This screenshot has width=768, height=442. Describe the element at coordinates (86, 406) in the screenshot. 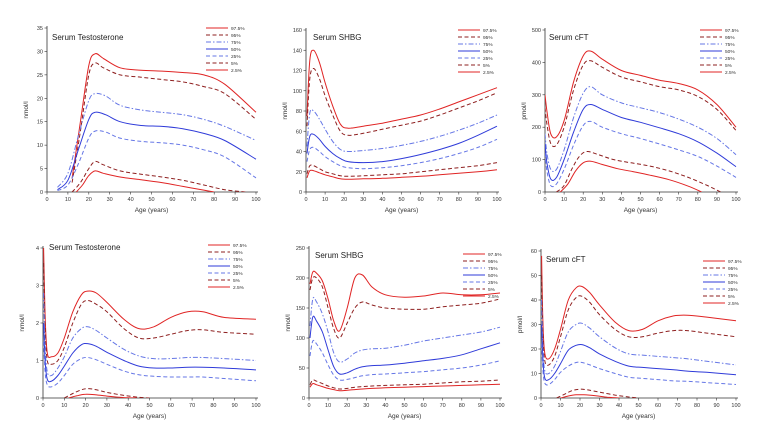

I see `x-tick-label: 20` at that location.